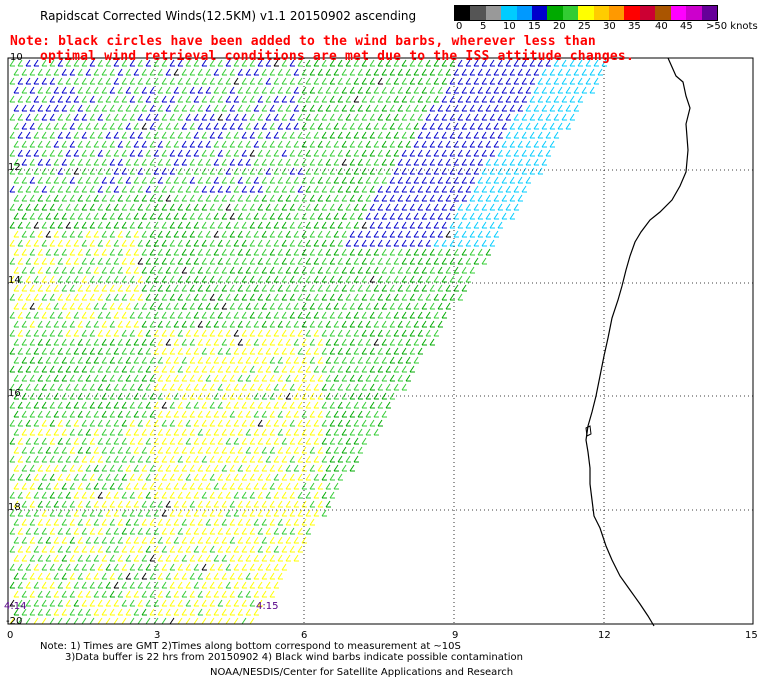 This screenshot has height=688, width=760. What do you see at coordinates (586, 13) in the screenshot?
I see `wind-speed-legend` at bounding box center [586, 13].